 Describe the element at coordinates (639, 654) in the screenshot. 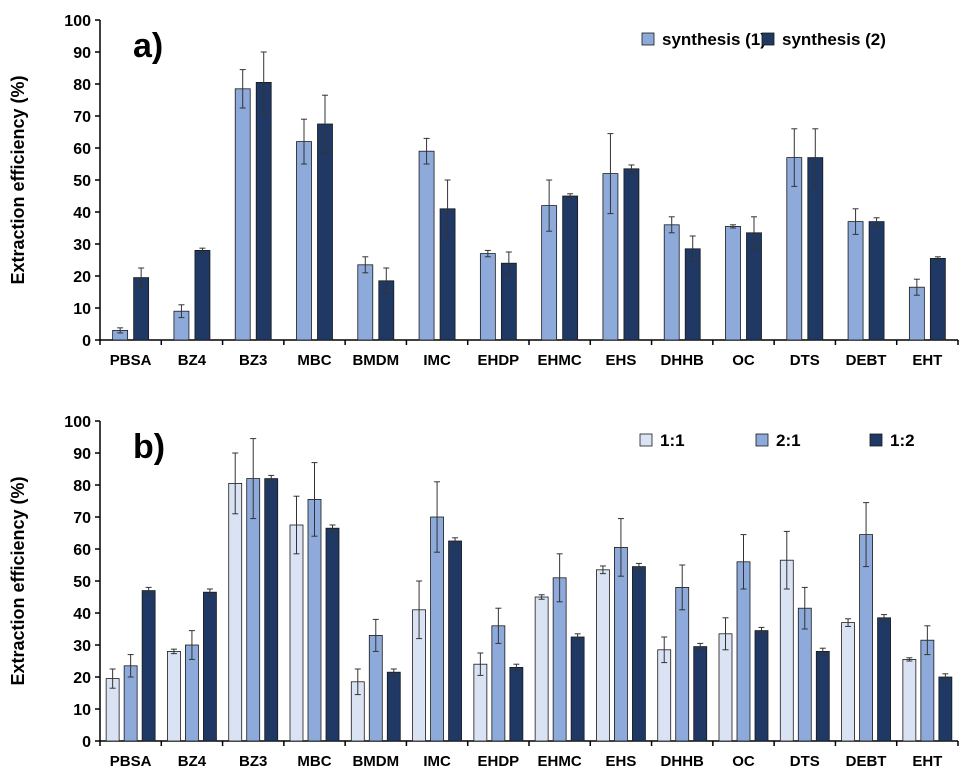

I see `bar-b-s3-ehs` at that location.